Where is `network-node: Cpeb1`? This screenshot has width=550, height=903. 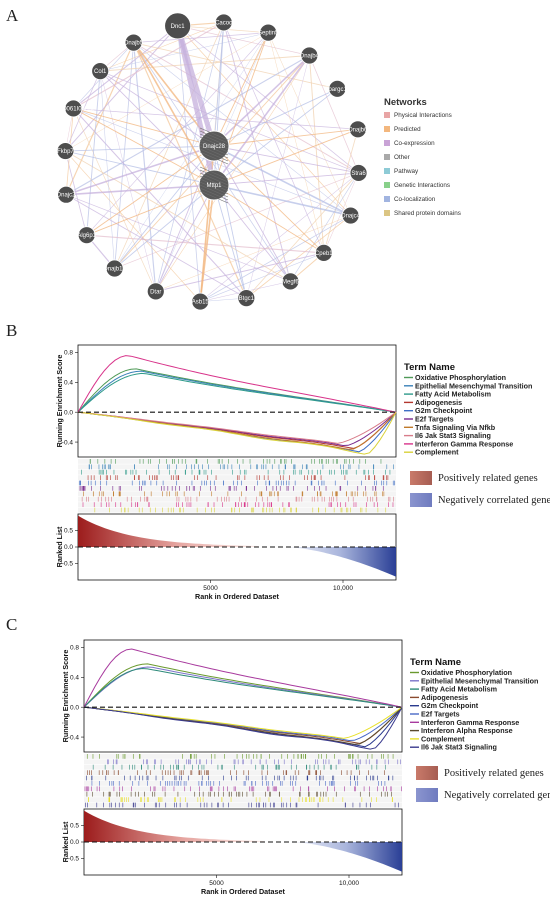
network-node: Cpeb1 is located at coordinates (323, 252).